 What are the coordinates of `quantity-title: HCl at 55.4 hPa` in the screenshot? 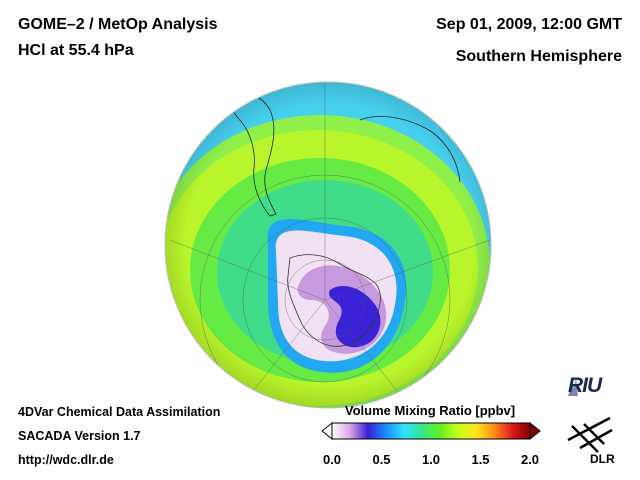 It's located at (76, 50).